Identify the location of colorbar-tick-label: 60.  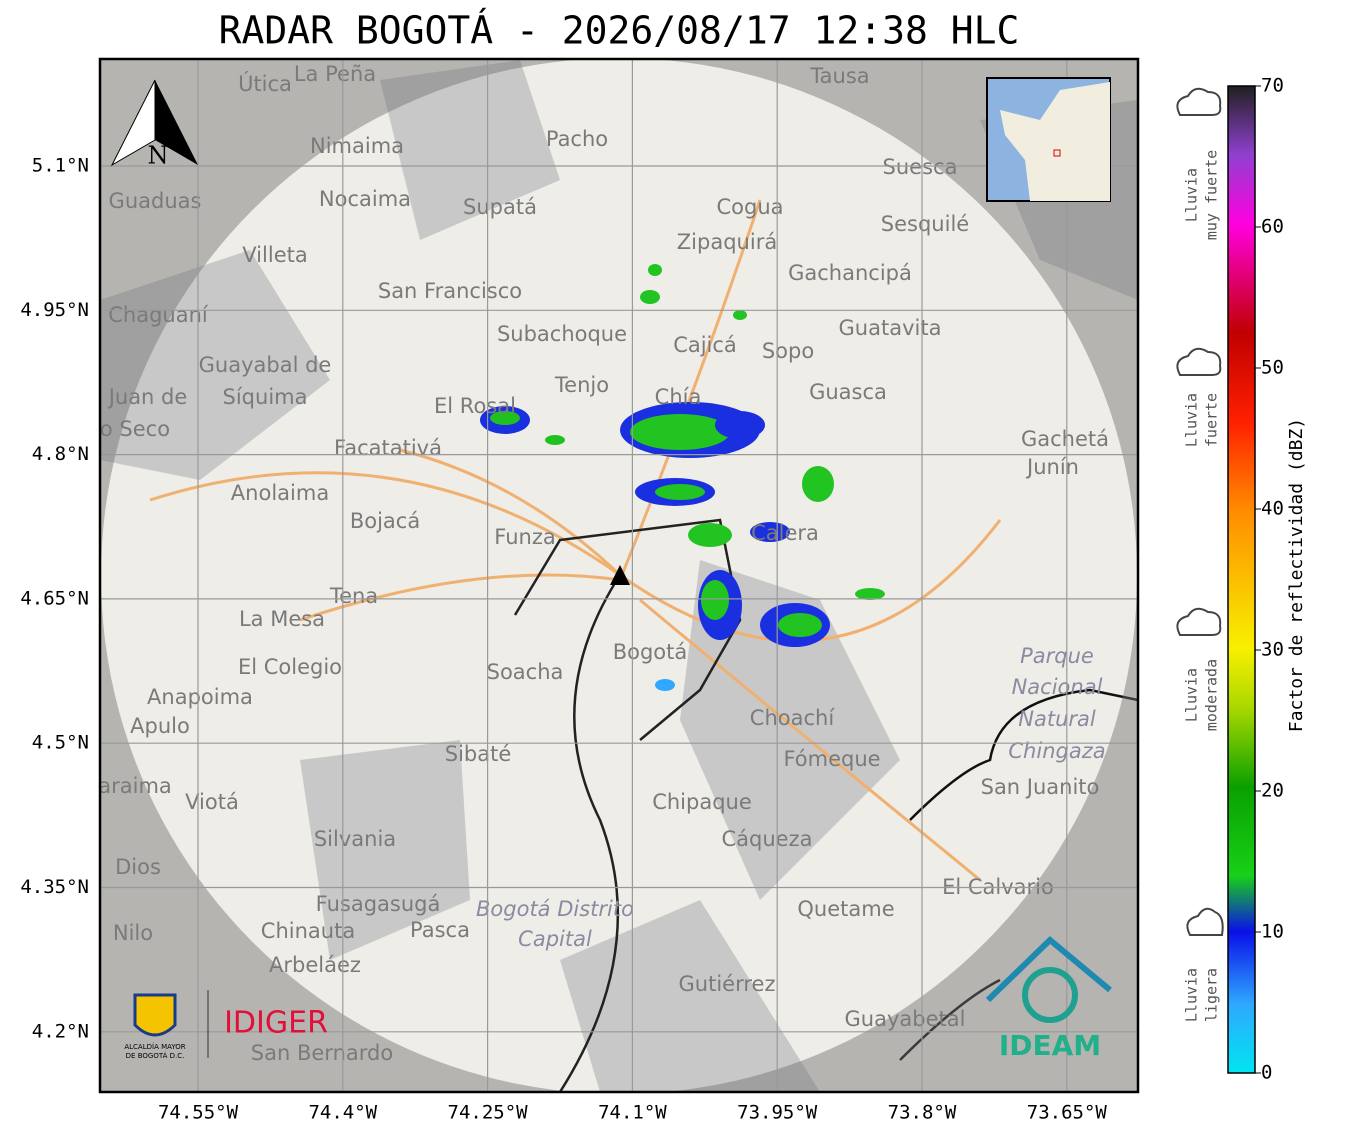
(1272, 227).